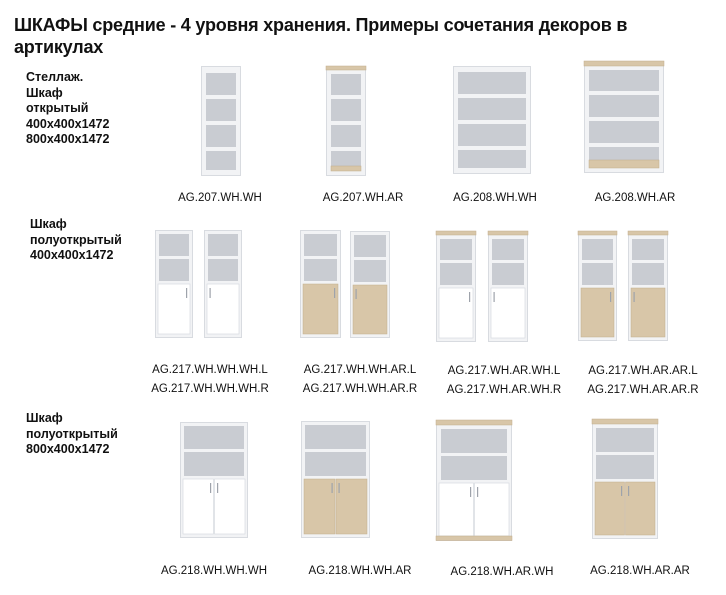 The image size is (726, 595). What do you see at coordinates (597, 285) in the screenshot?
I see `cabinet-image-ag217-wh-ar-ar-l` at bounding box center [597, 285].